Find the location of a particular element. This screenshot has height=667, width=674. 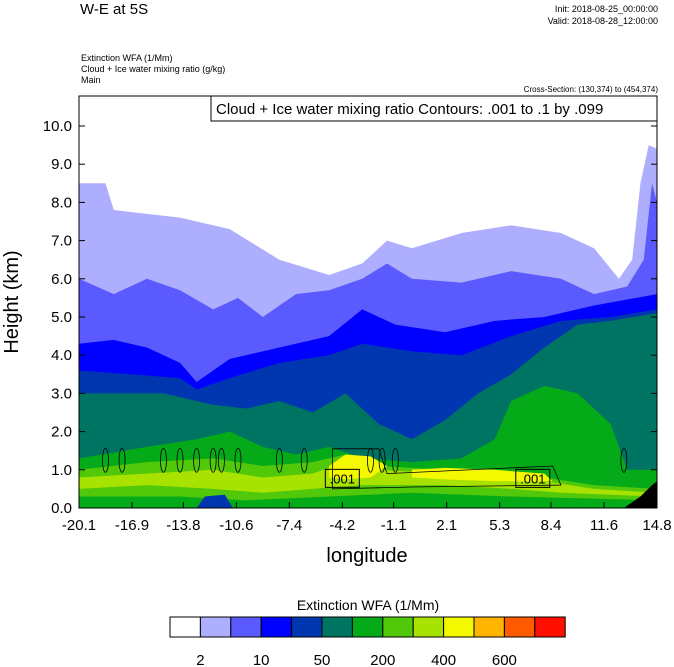

x-tick-label: 2.1 is located at coordinates (446, 525).